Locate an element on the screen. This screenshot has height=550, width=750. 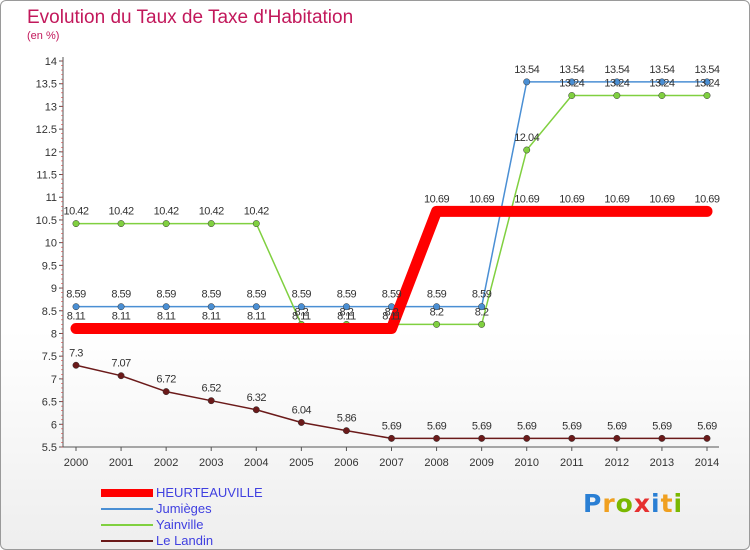
x-tick-label: 2001 is located at coordinates (121, 463).